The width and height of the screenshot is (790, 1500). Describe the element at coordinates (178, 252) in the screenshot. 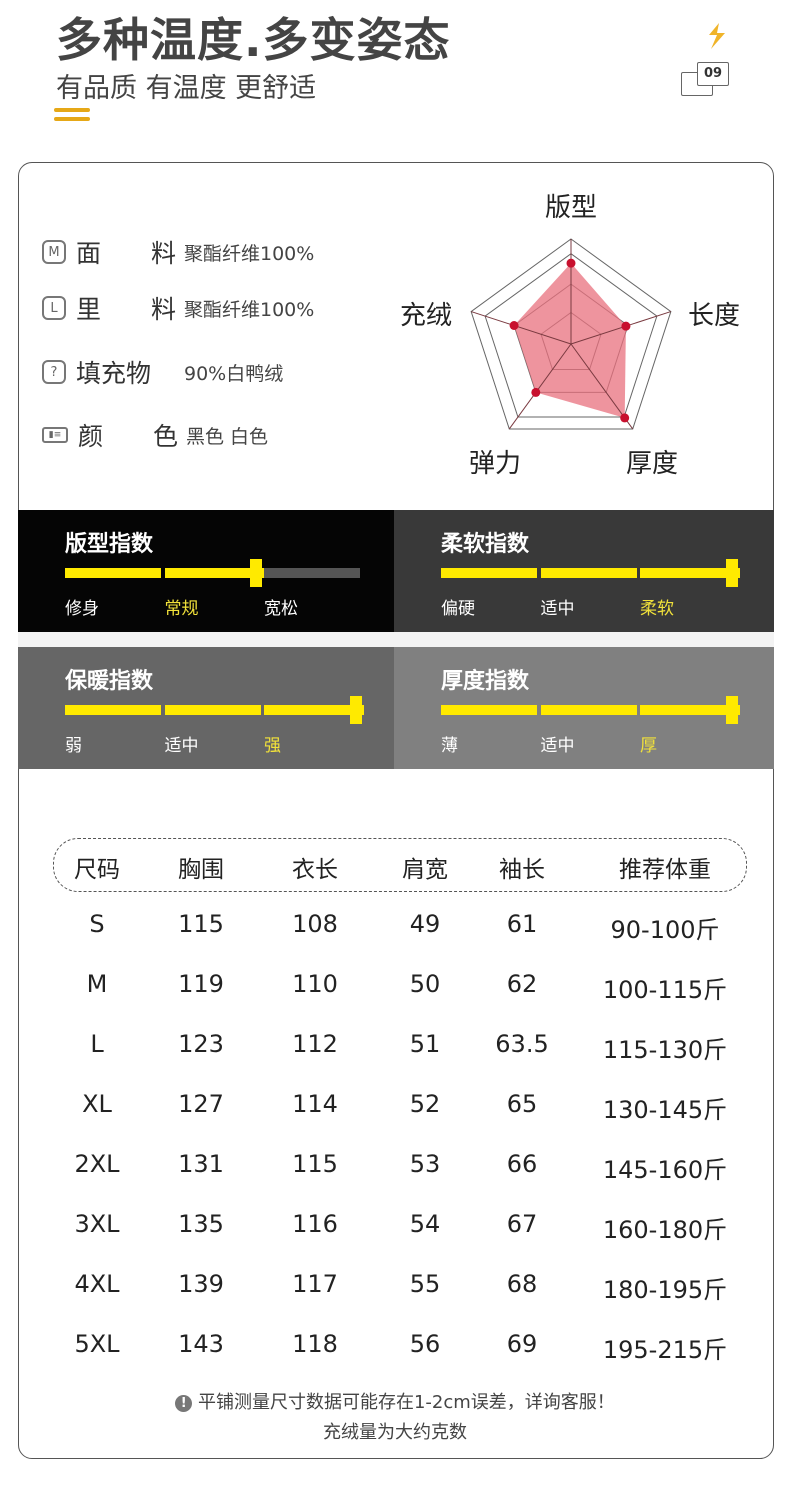

I see `spec-row: M 面料 聚酯纤维100%` at that location.